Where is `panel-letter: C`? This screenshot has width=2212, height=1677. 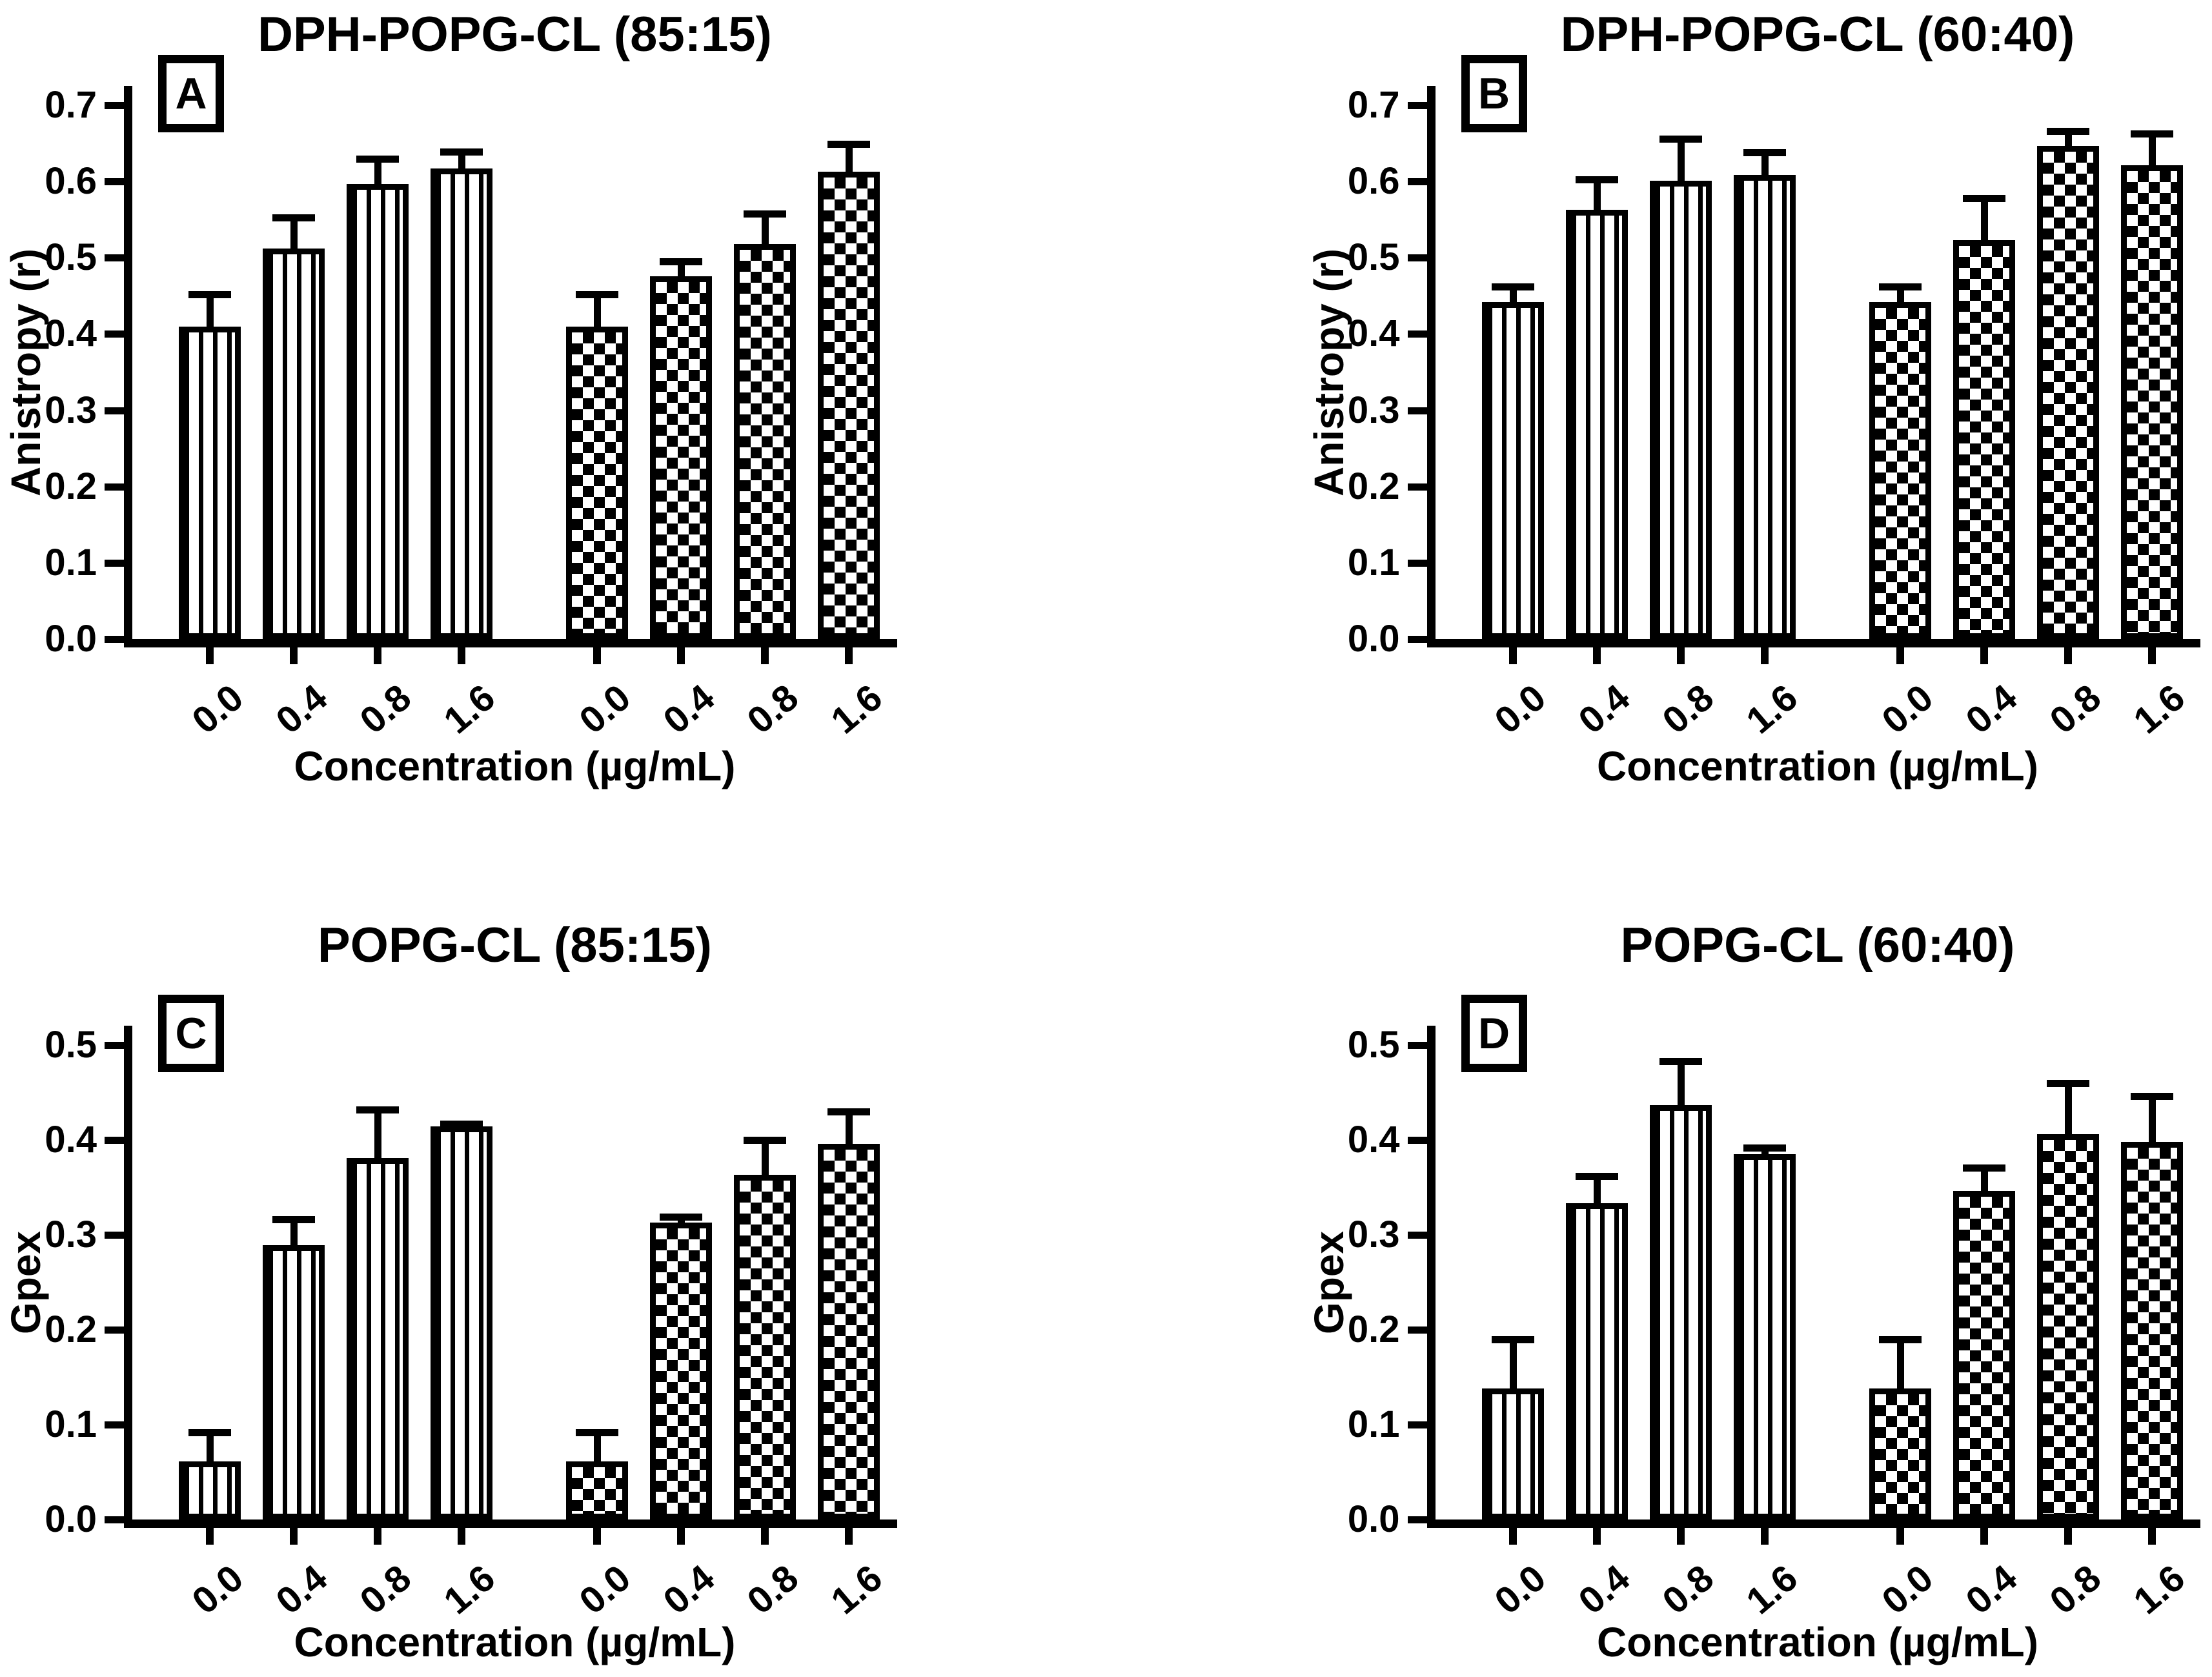 panel-letter: C is located at coordinates (191, 1033).